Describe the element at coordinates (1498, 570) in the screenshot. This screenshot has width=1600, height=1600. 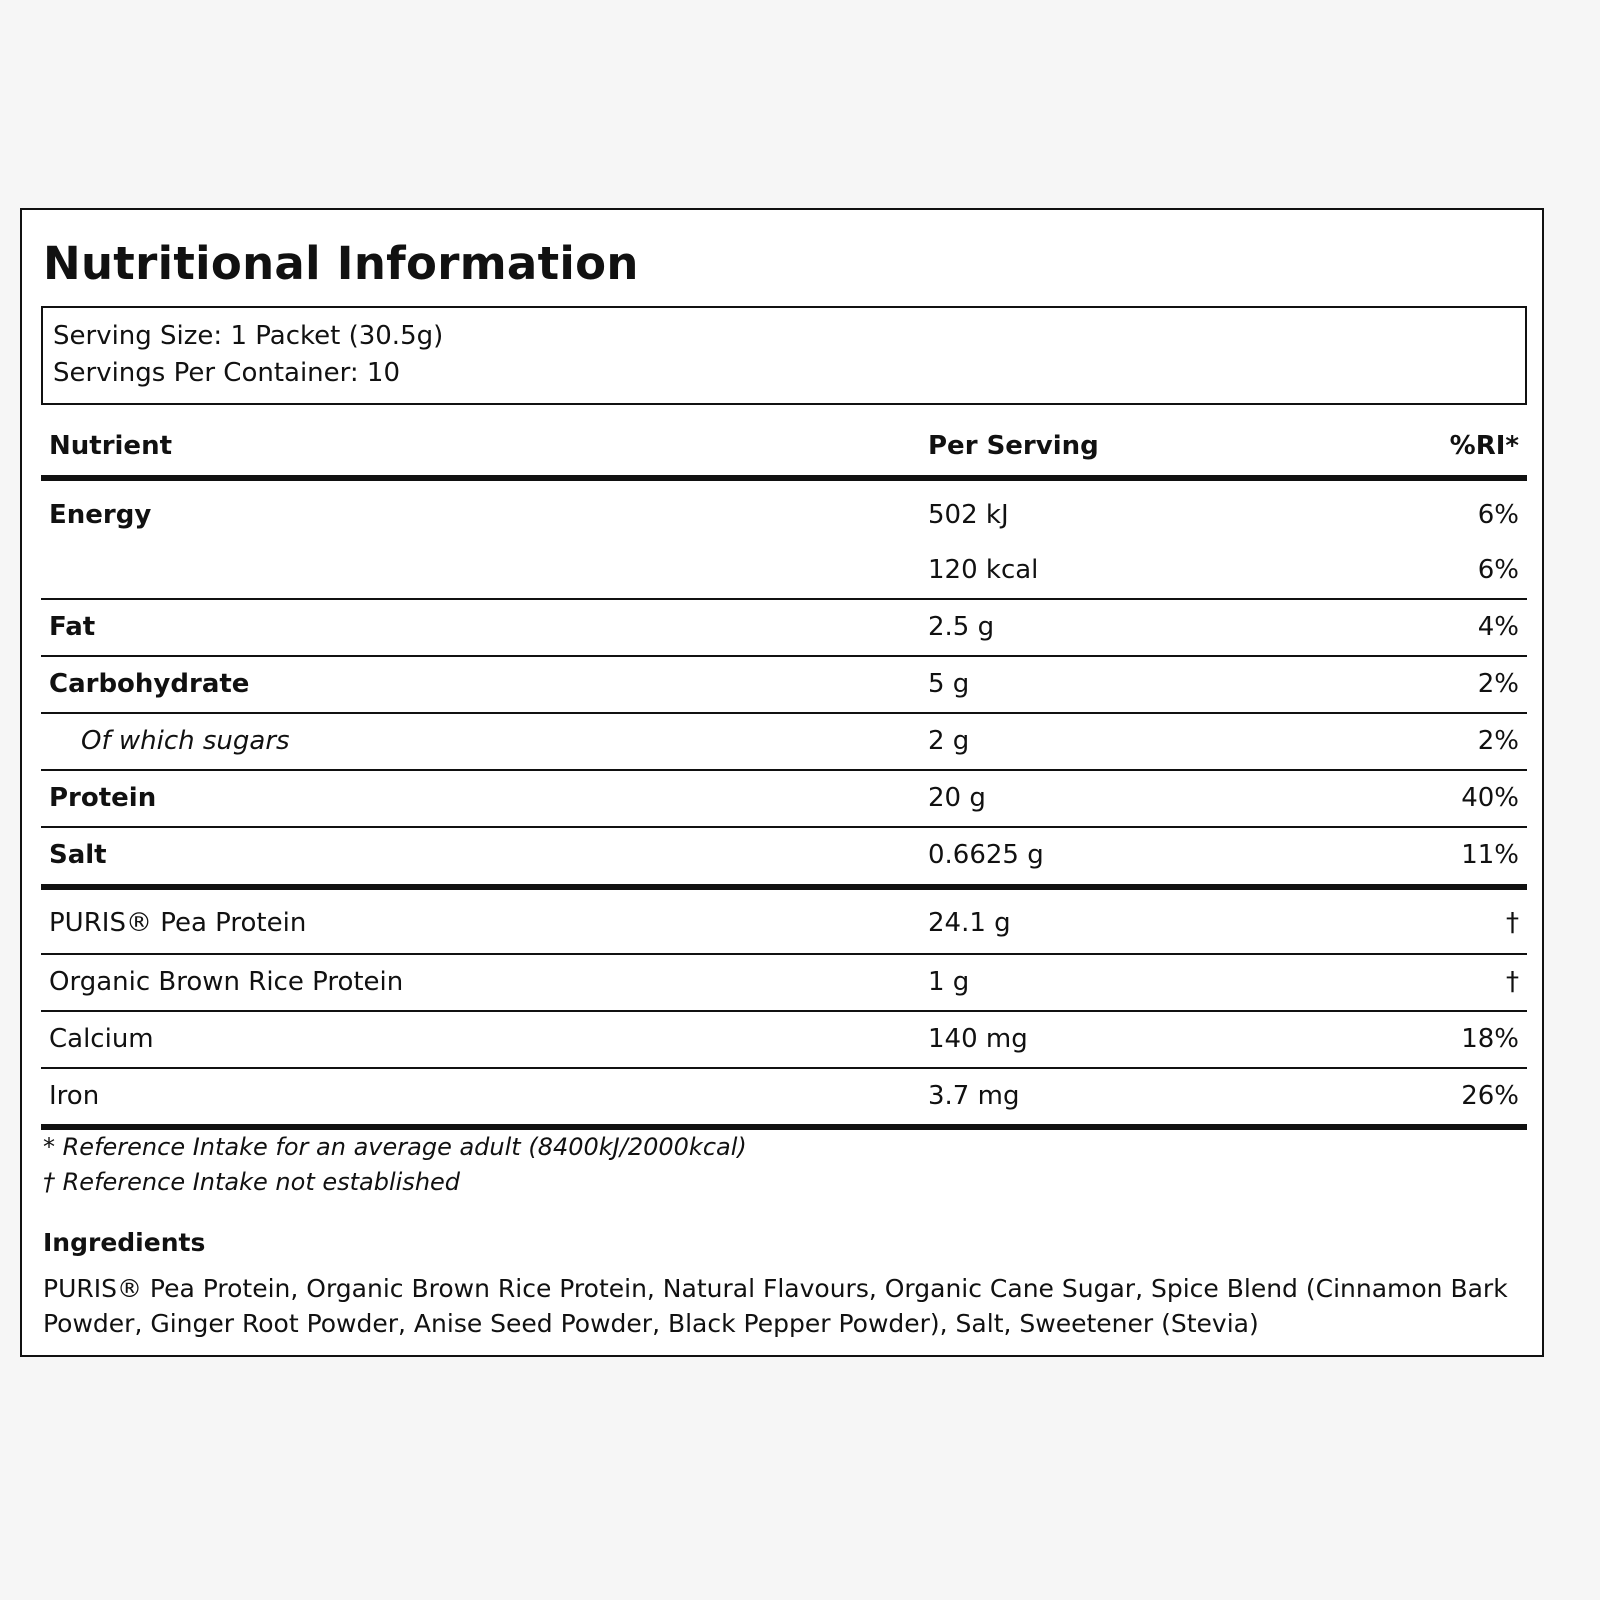
I see `energy-kcal-ri: 6%` at that location.